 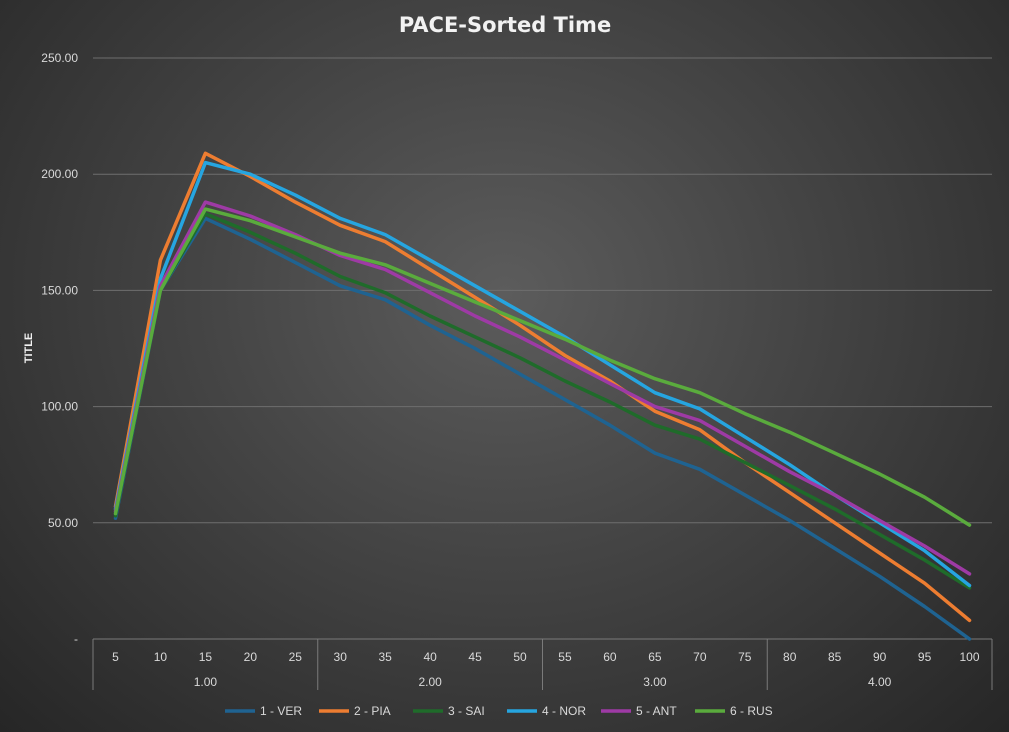 What do you see at coordinates (835, 657) in the screenshot?
I see `x-tick-label: 85` at bounding box center [835, 657].